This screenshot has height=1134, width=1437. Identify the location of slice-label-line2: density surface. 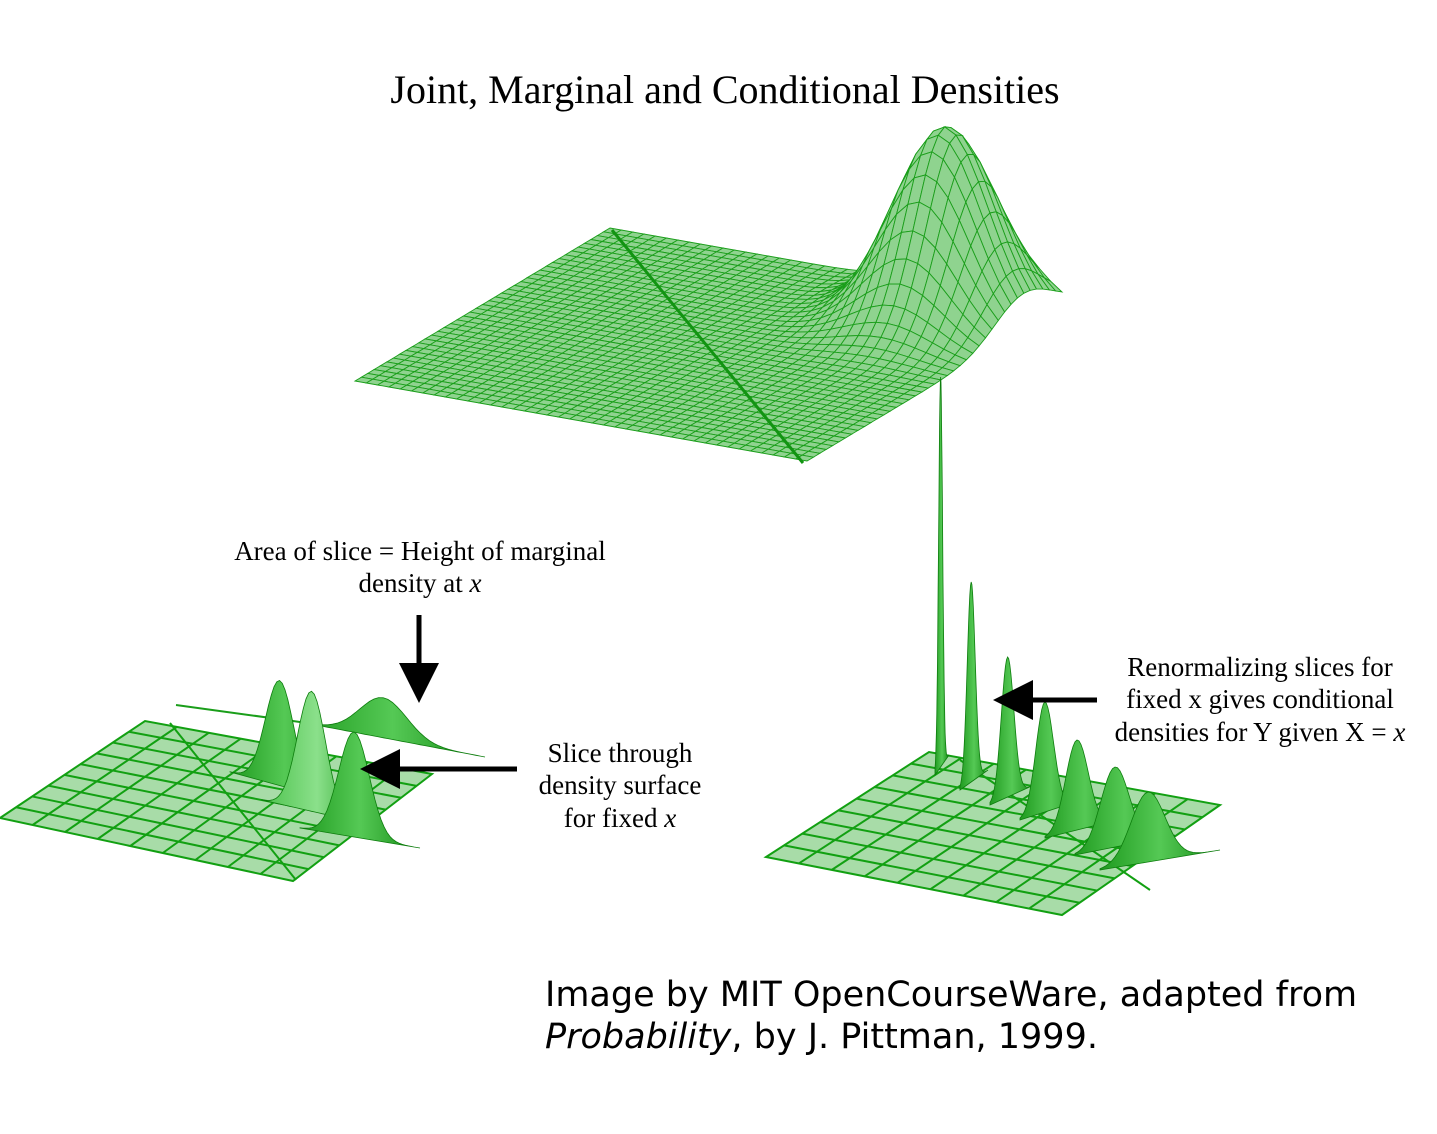
(620, 785).